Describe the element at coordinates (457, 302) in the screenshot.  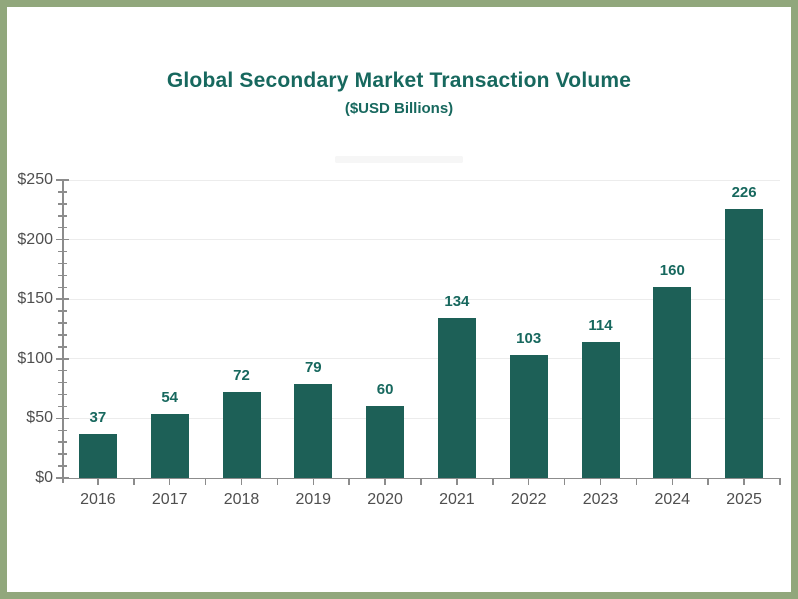
I see `bar-value-label: 134` at that location.